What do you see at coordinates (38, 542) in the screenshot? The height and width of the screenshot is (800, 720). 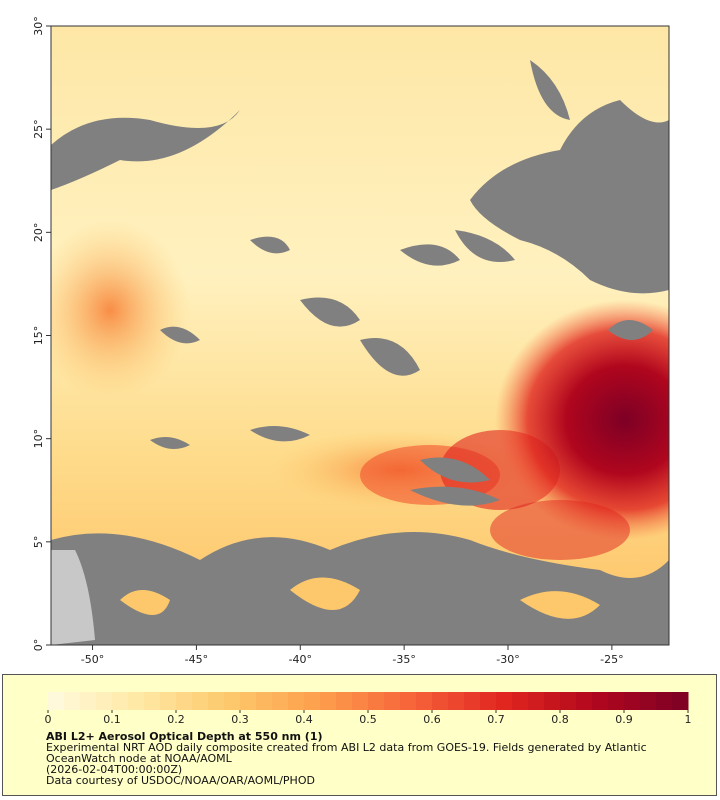 I see `y-tick-label: 5°` at bounding box center [38, 542].